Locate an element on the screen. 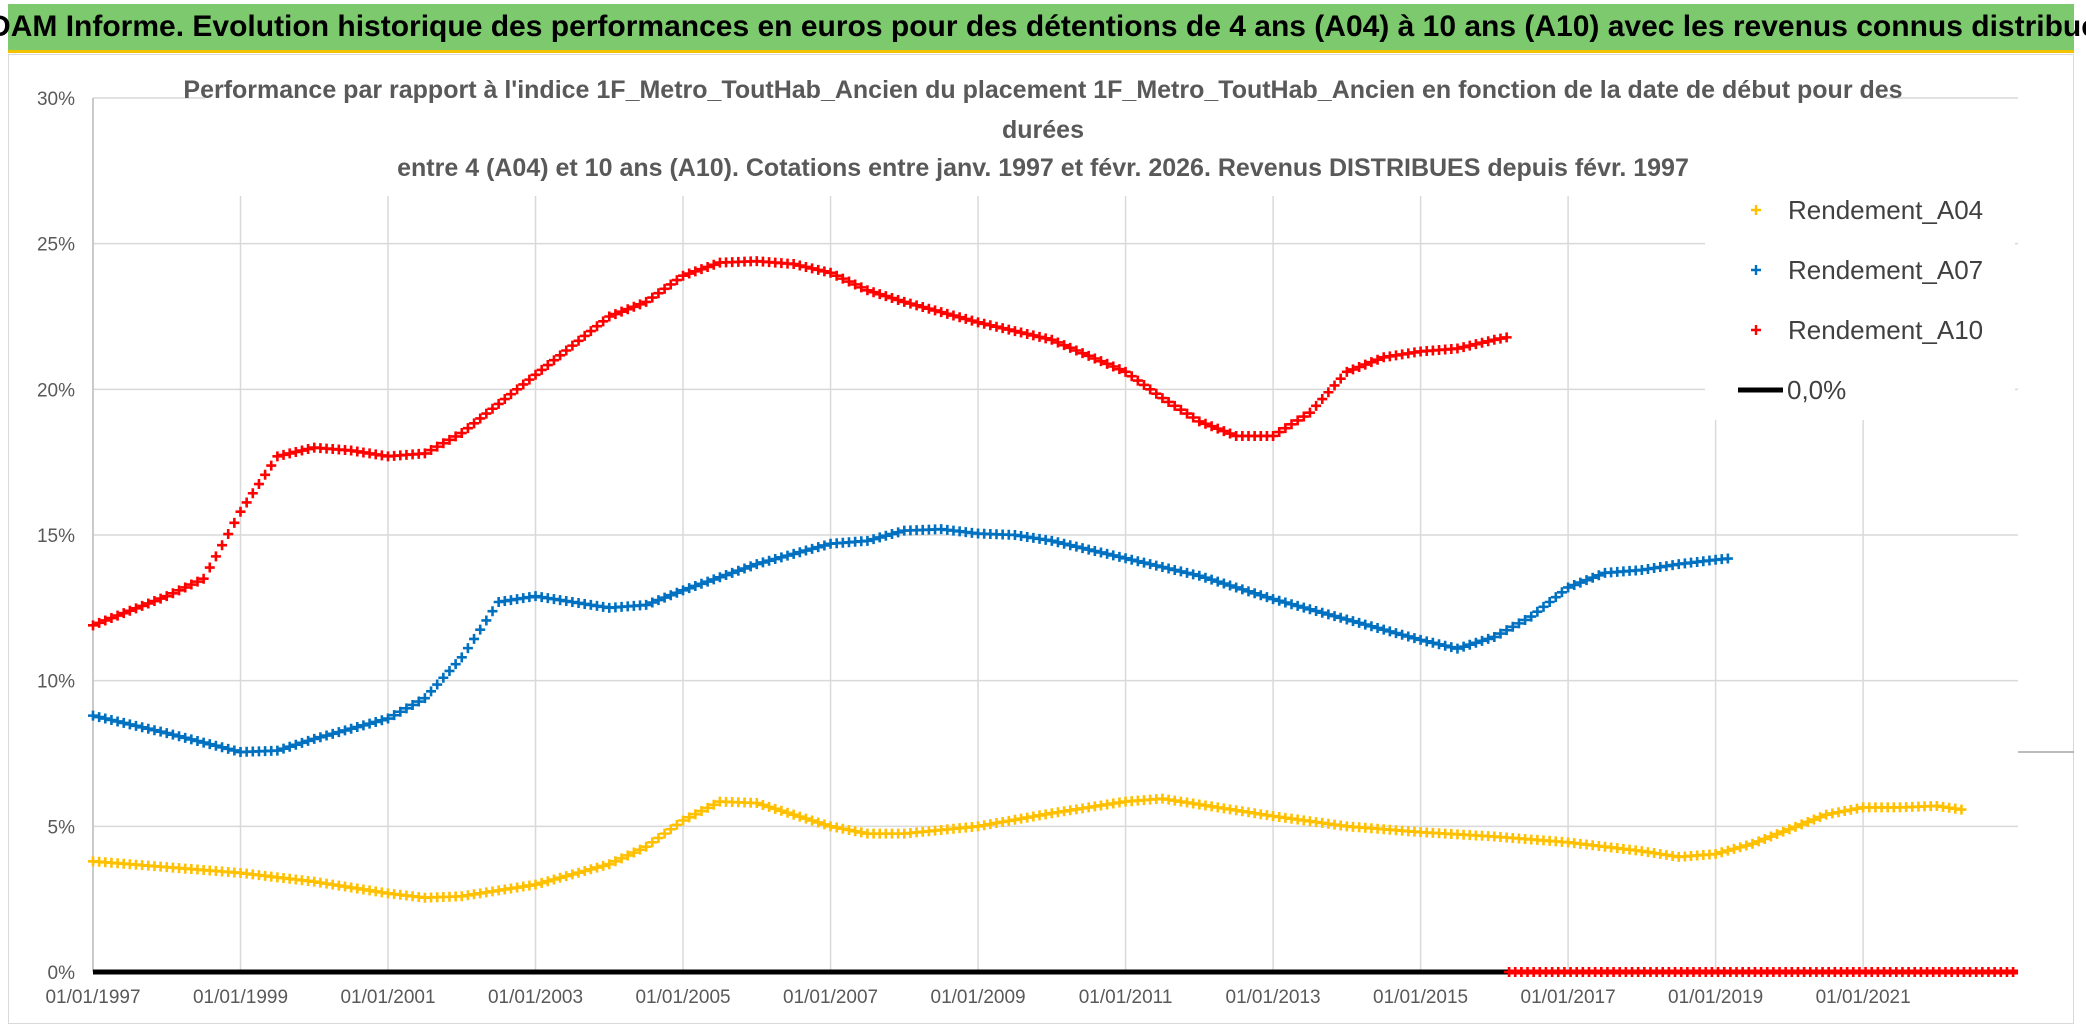 The width and height of the screenshot is (2086, 1031). y-tick-label: 25% is located at coordinates (56, 245).